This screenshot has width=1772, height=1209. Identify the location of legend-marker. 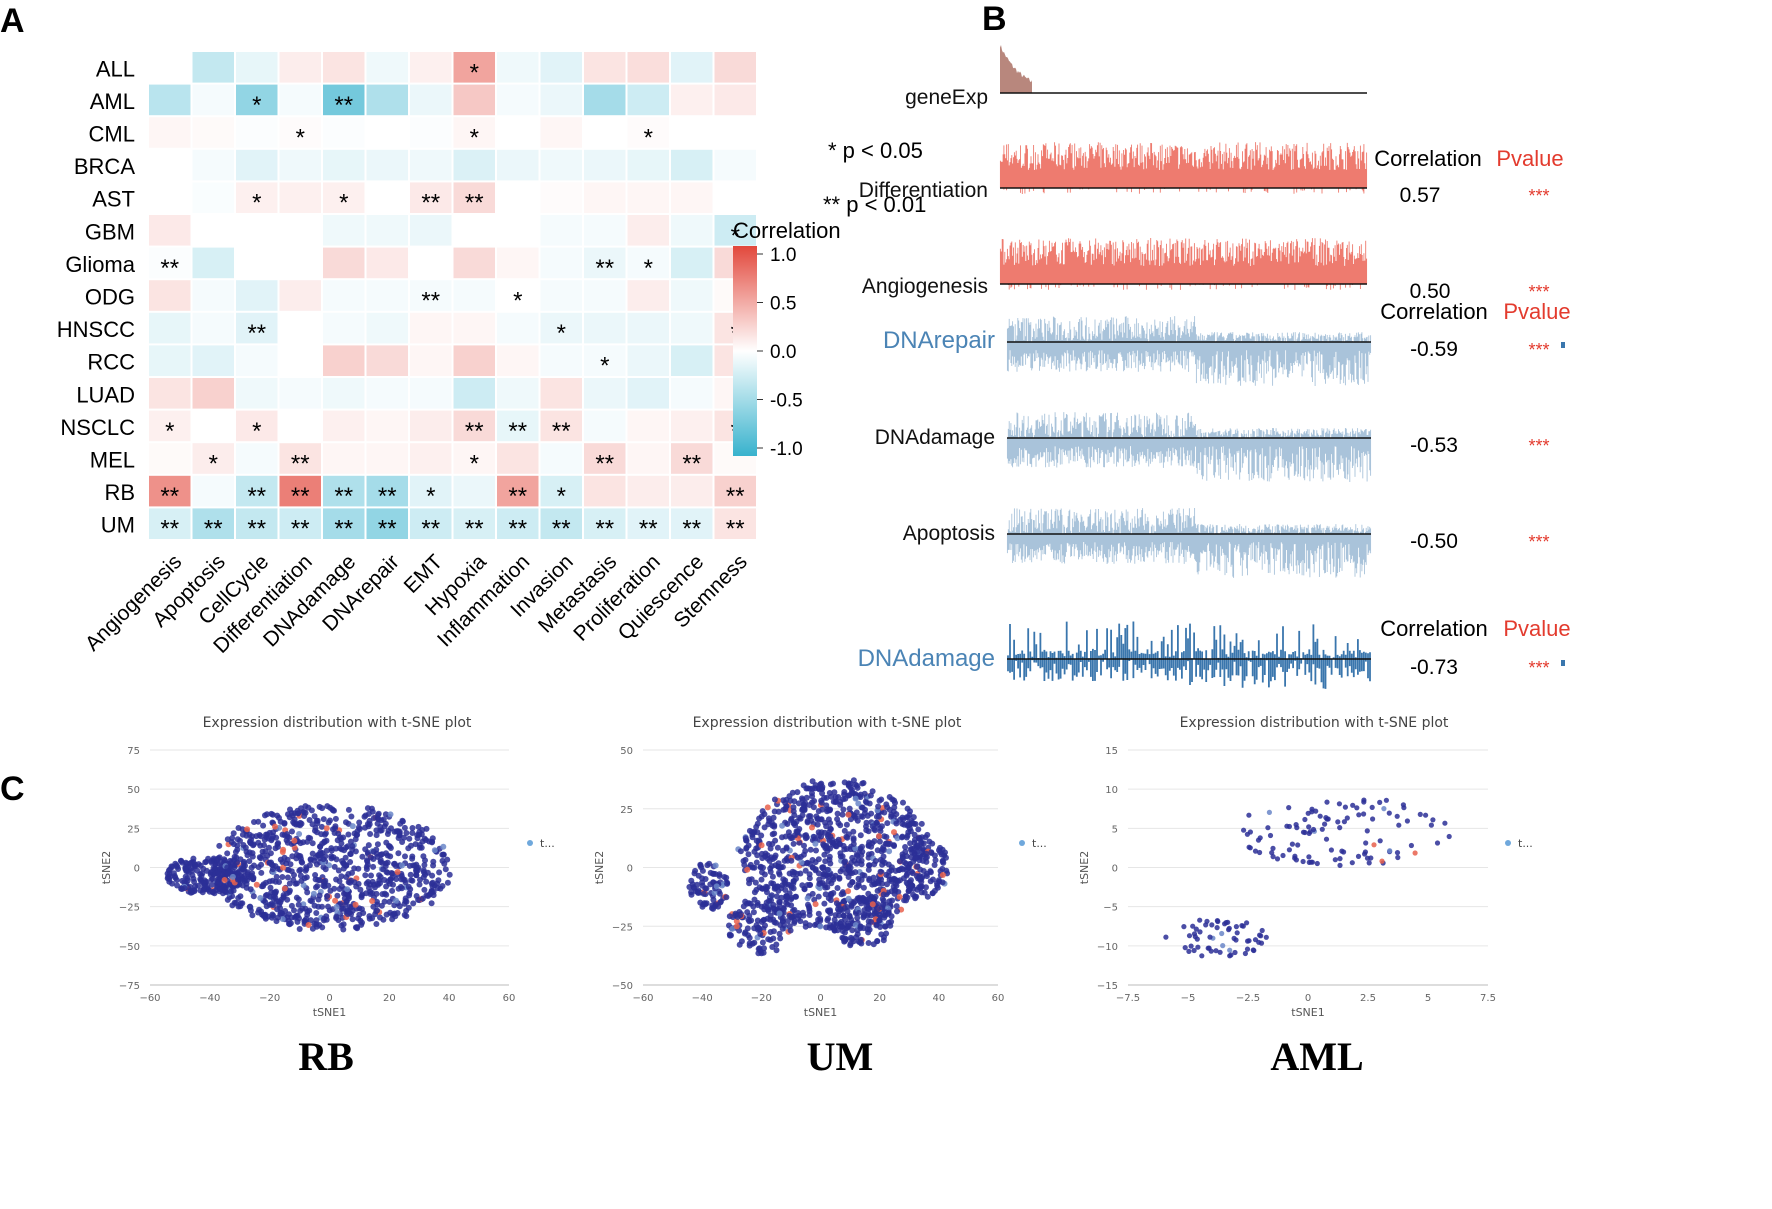
(530, 843).